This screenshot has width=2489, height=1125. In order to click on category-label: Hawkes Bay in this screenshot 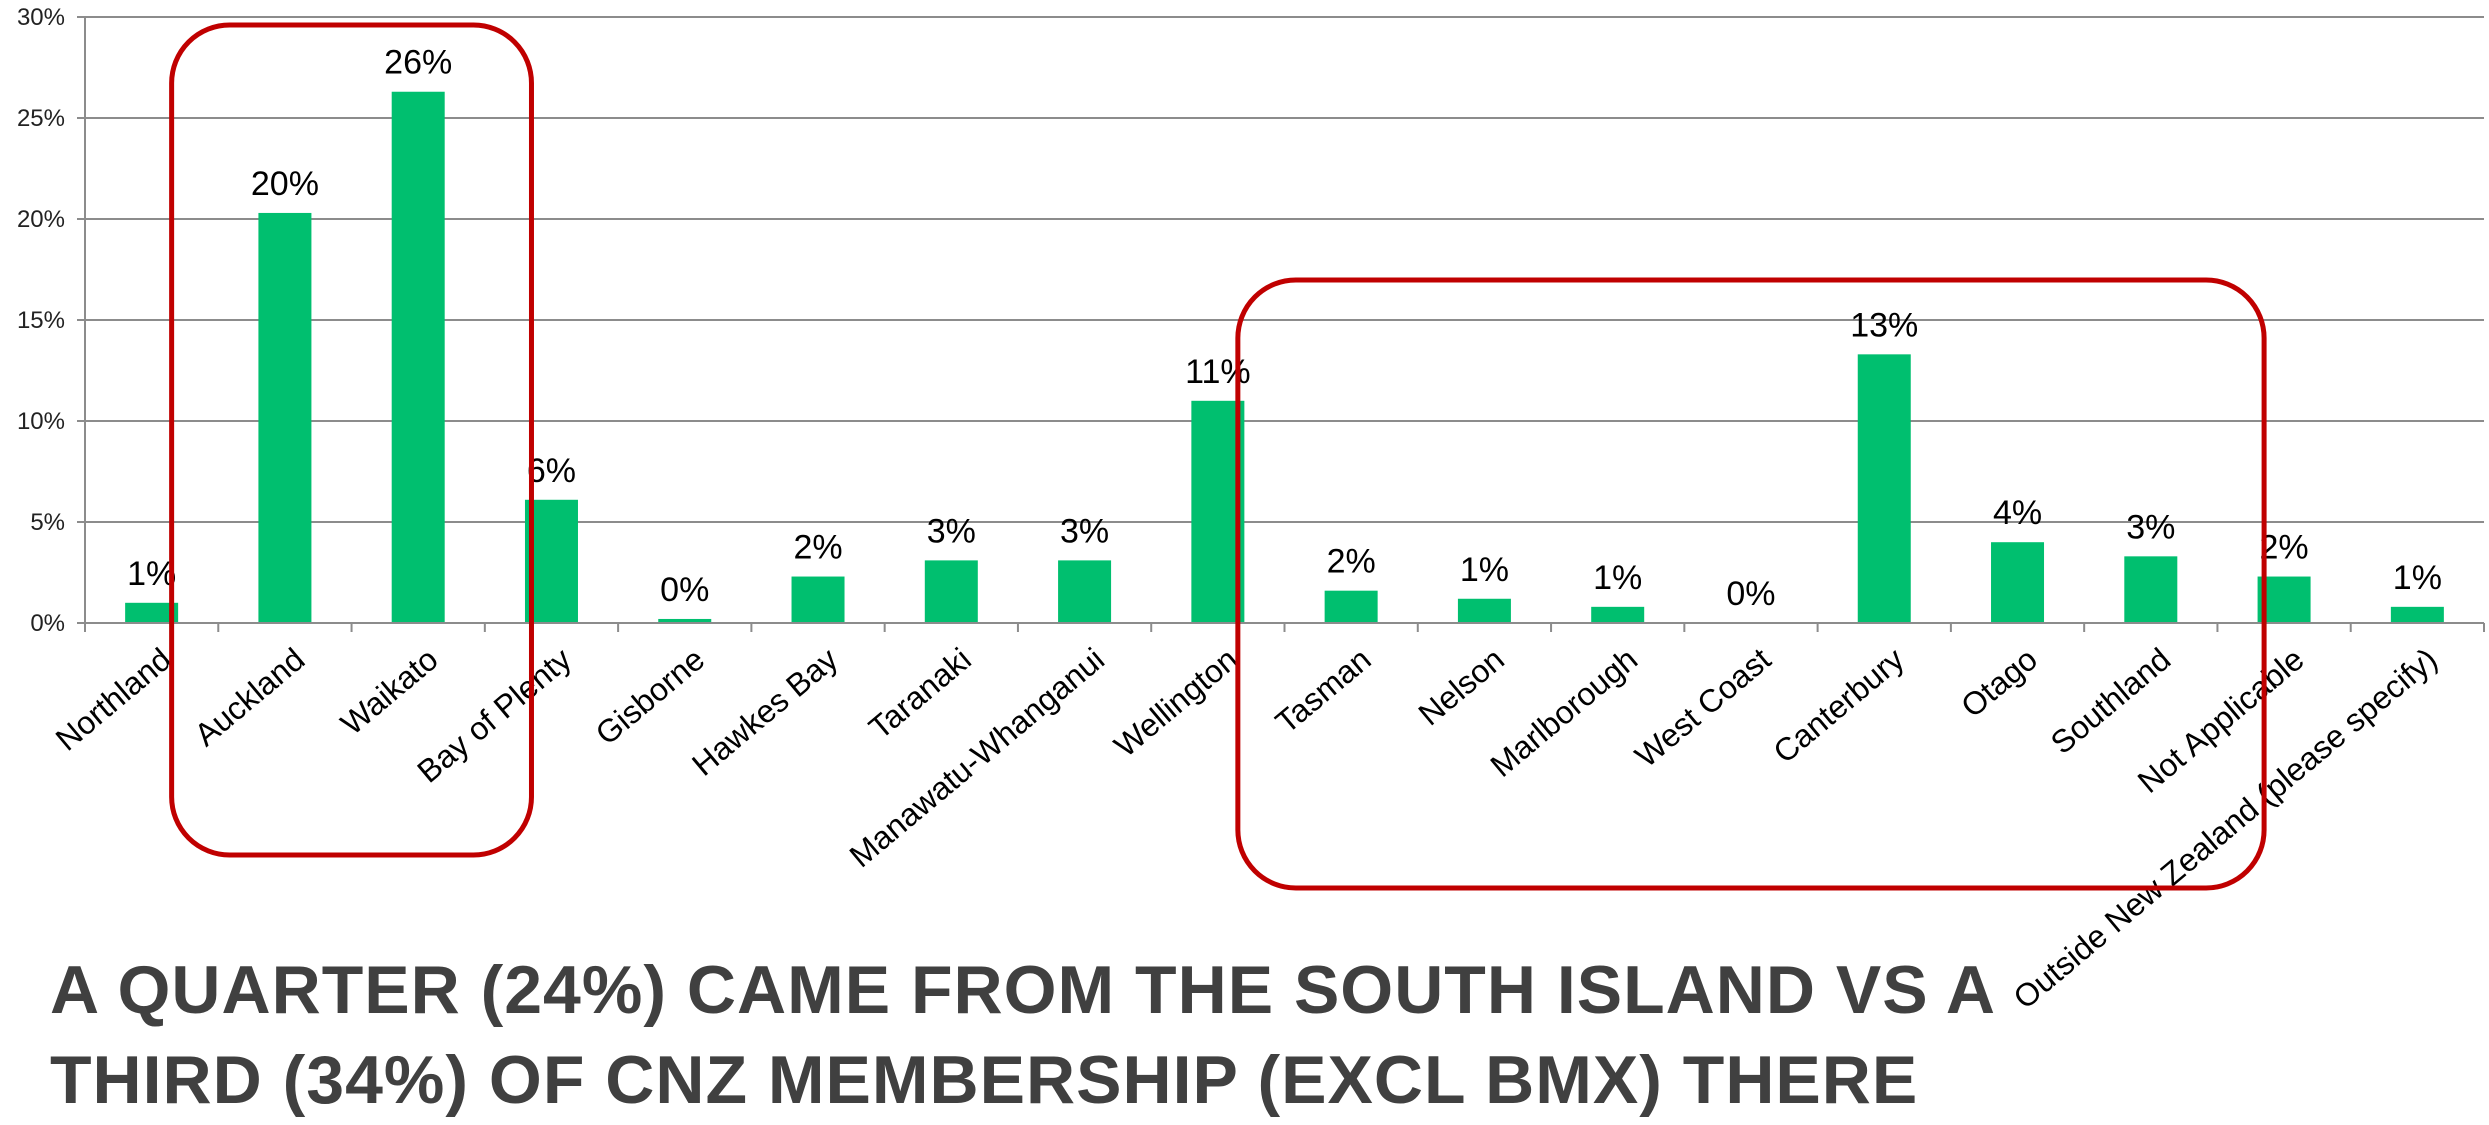, I will do `click(764, 712)`.